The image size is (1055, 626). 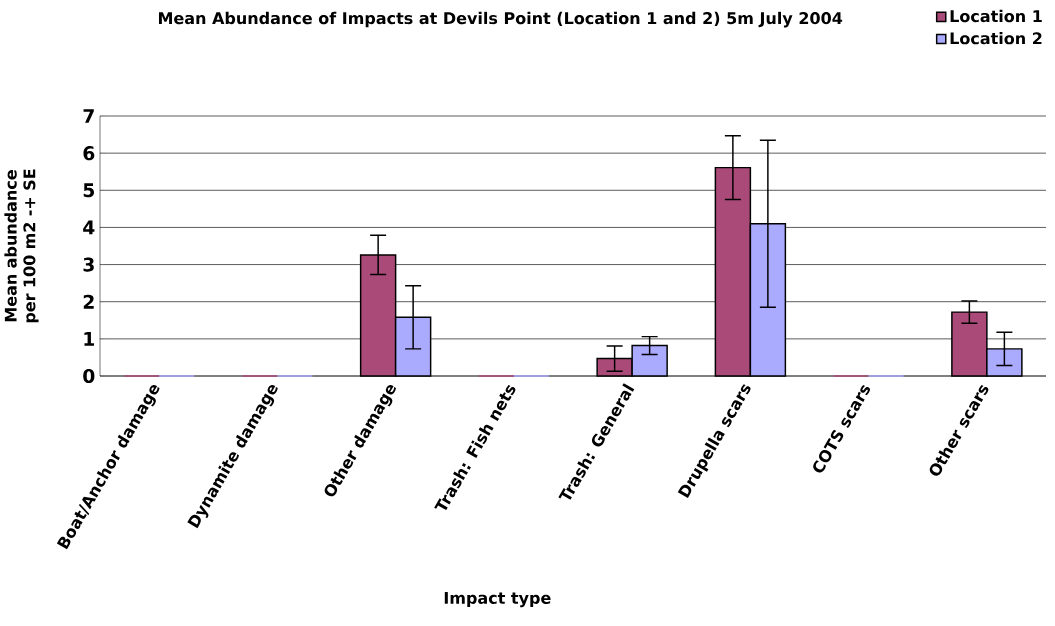 What do you see at coordinates (88, 301) in the screenshot?
I see `y-tick-label: 2` at bounding box center [88, 301].